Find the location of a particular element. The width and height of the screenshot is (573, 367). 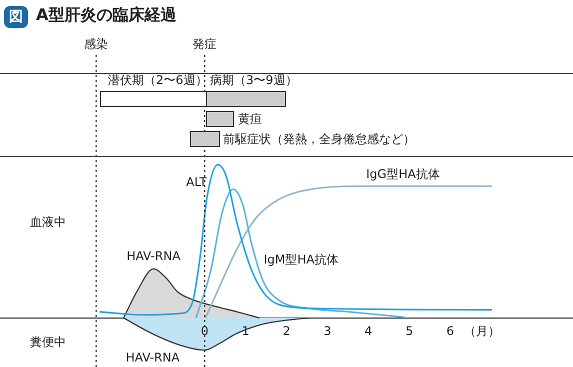

x-tick-label: 4 is located at coordinates (368, 331).